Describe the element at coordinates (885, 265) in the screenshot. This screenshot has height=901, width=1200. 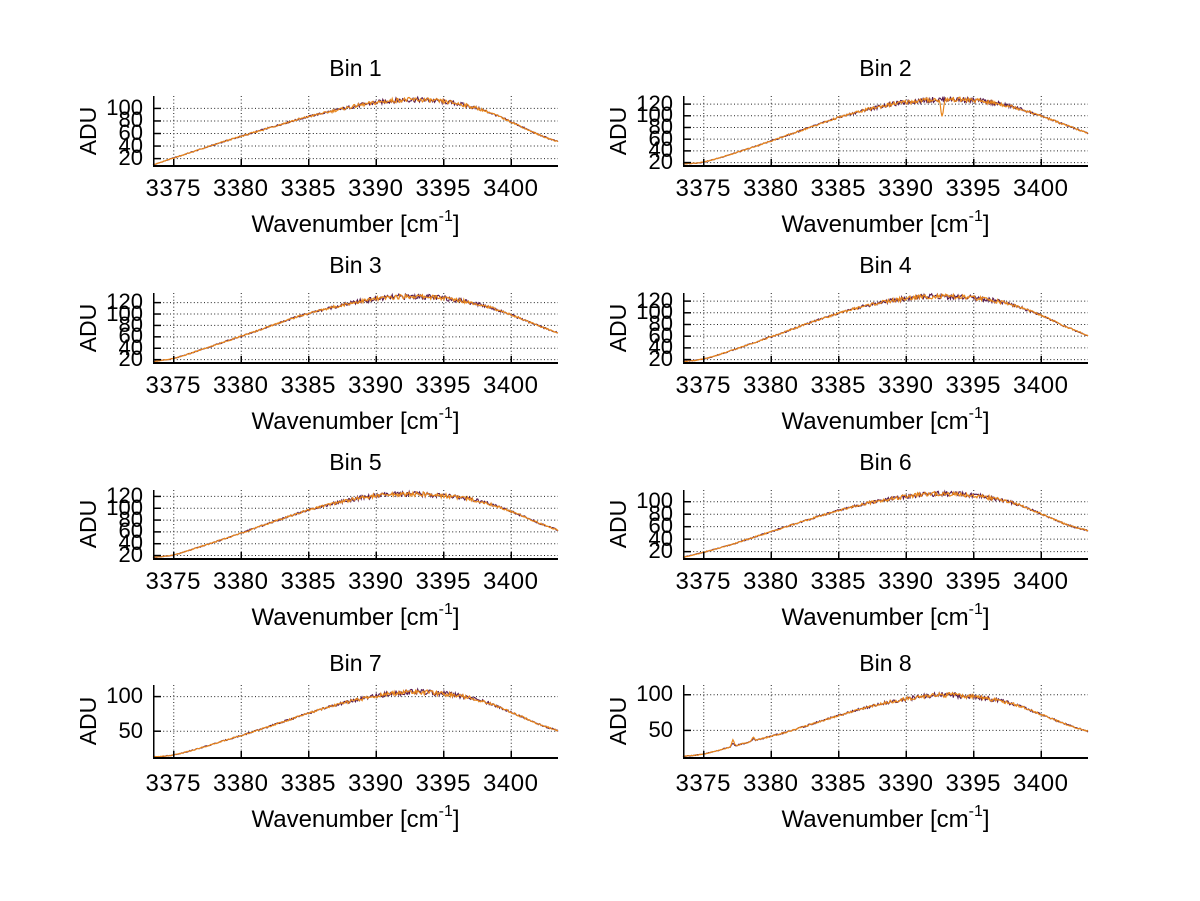
I see `subplot-title-bin-4: Bin 4` at that location.